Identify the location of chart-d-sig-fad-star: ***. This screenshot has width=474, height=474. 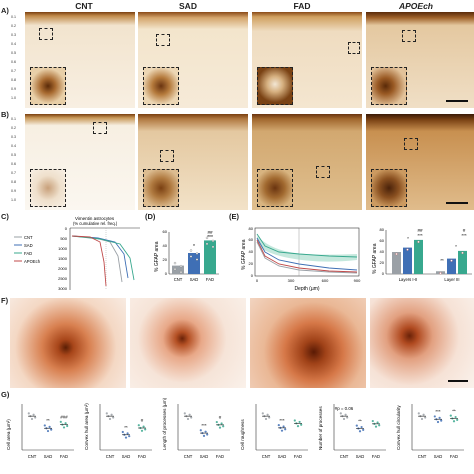
(210, 238).